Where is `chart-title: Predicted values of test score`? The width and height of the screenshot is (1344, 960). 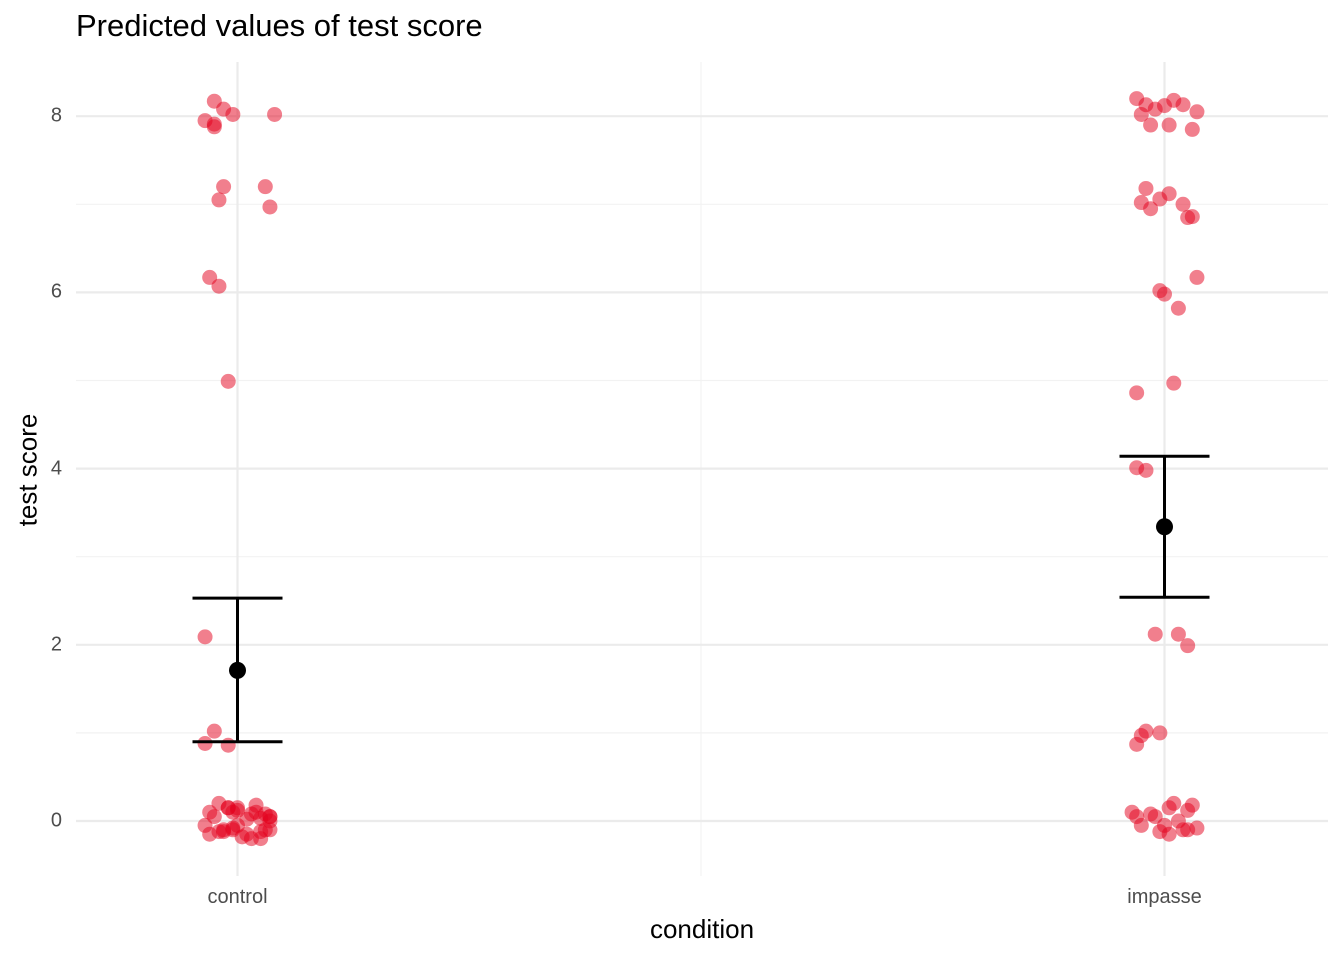 chart-title: Predicted values of test score is located at coordinates (279, 25).